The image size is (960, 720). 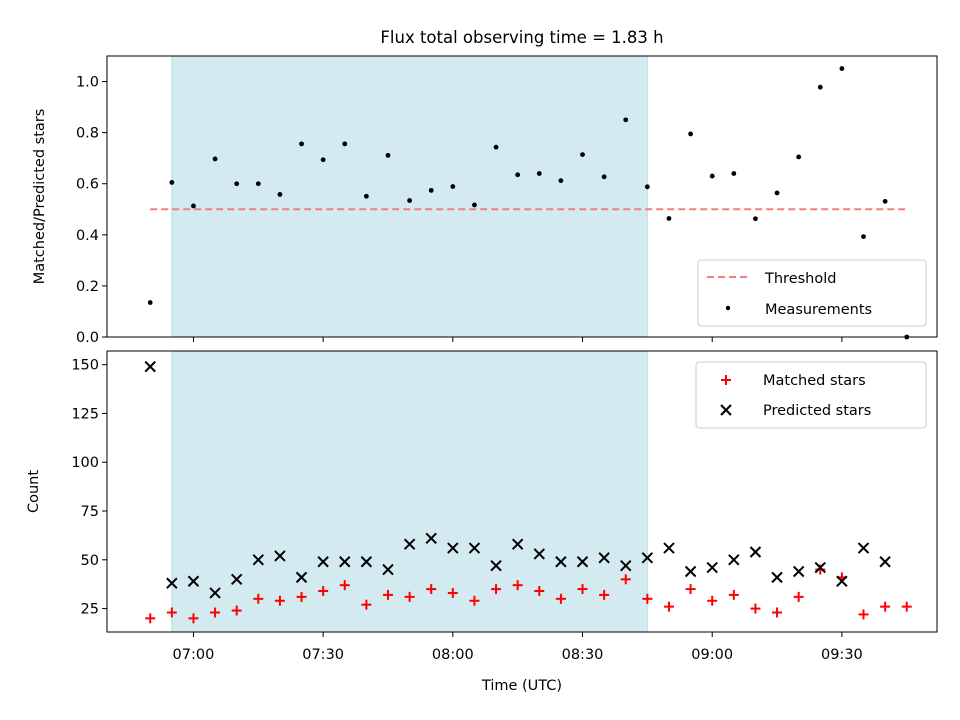 What do you see at coordinates (818, 310) in the screenshot?
I see `legend-measurements-label: Measurements` at bounding box center [818, 310].